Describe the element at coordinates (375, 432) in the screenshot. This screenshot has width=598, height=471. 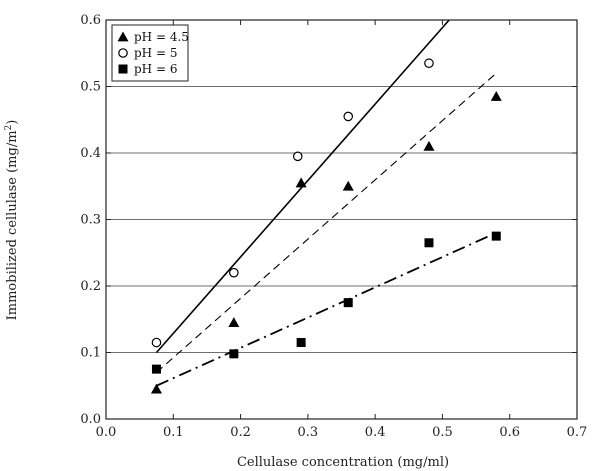
I see `x-tick-label-4: 0.4` at that location.